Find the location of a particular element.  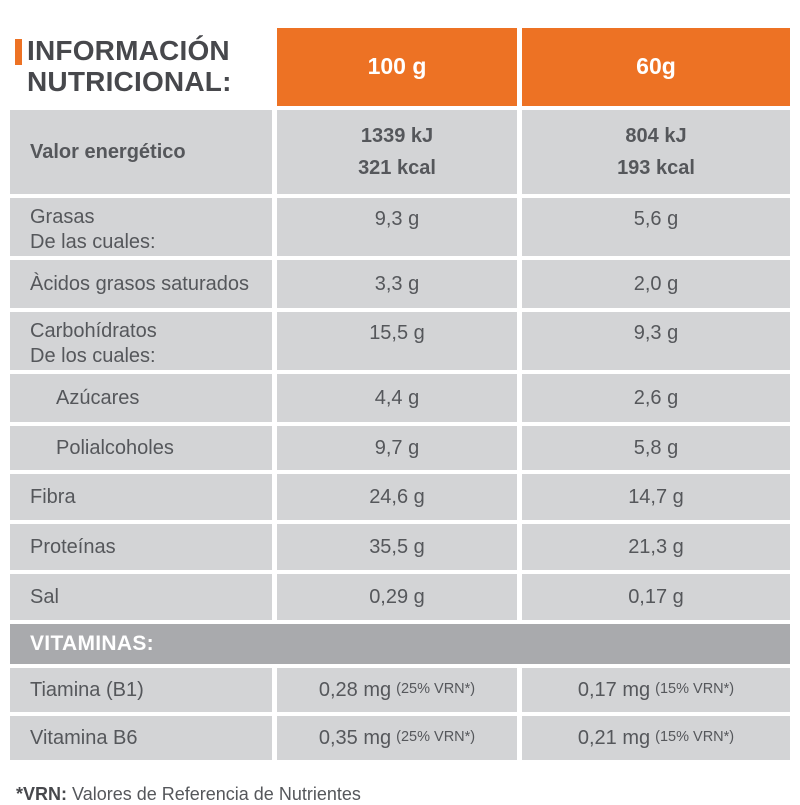

row-label: Proteínas is located at coordinates (141, 547).